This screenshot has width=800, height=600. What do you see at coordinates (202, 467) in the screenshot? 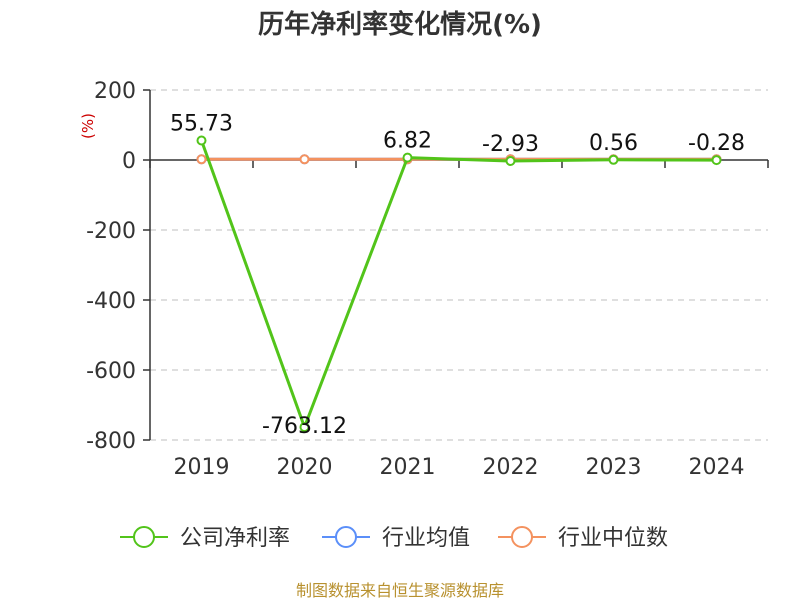
I see `x-tick-label-2019: 2019` at bounding box center [202, 467].